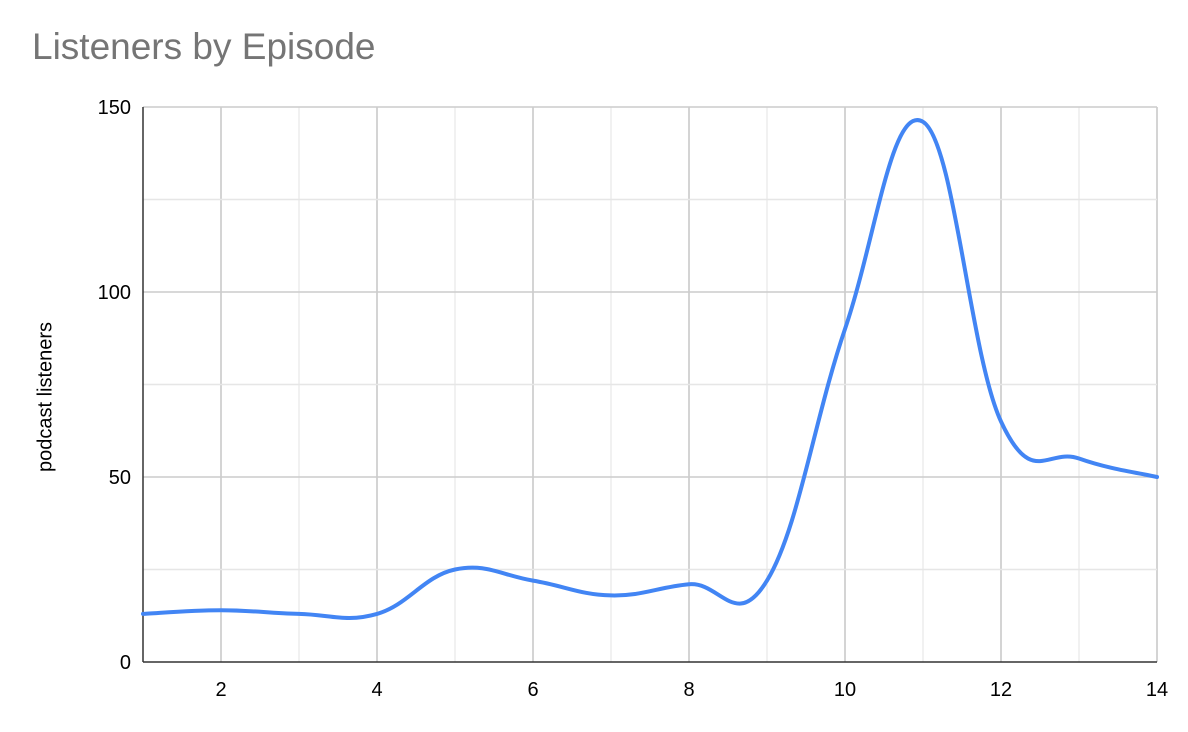  Describe the element at coordinates (688, 690) in the screenshot. I see `x-tick-label: 8` at that location.